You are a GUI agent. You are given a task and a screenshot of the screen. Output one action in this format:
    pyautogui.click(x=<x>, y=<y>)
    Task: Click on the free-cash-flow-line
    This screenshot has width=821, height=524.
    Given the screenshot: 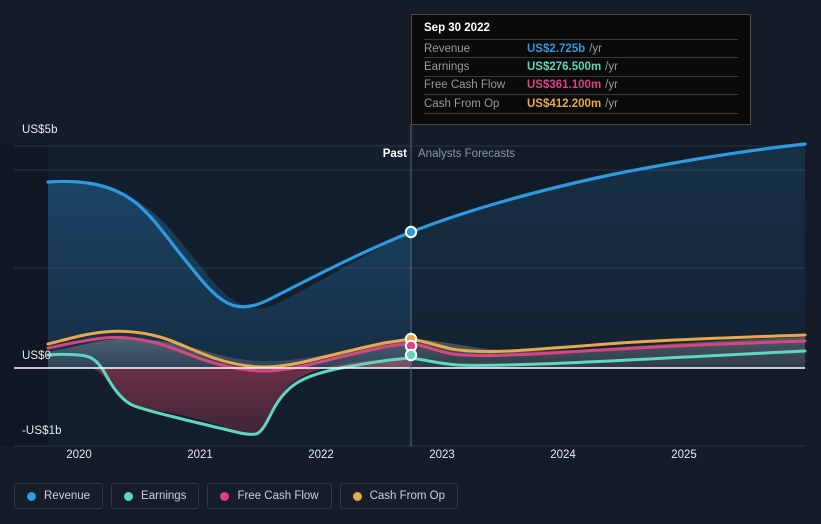 What is the action you would take?
    pyautogui.click(x=426, y=354)
    